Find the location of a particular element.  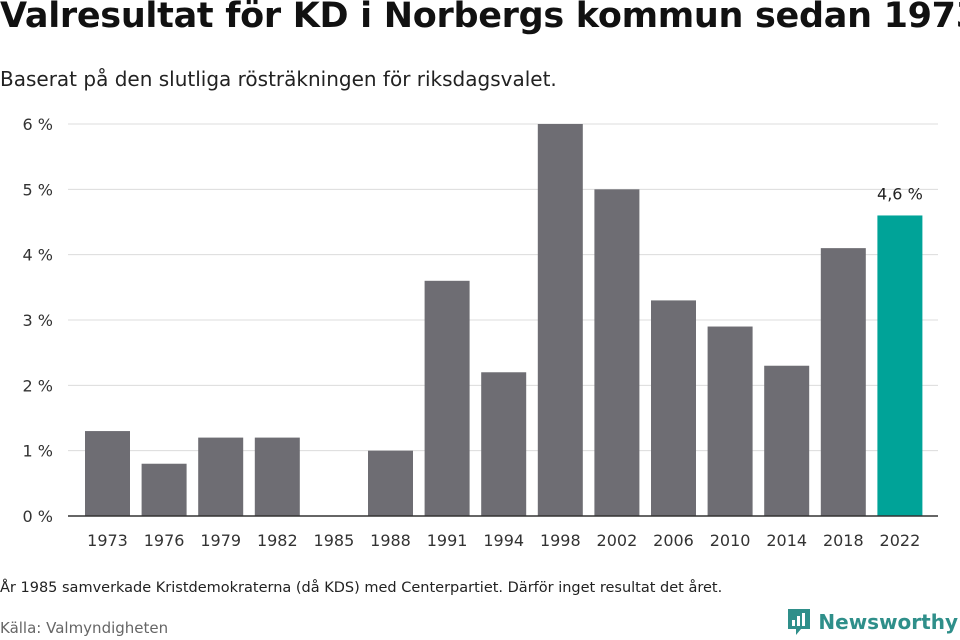

x-tick-label: 1988 is located at coordinates (390, 540).